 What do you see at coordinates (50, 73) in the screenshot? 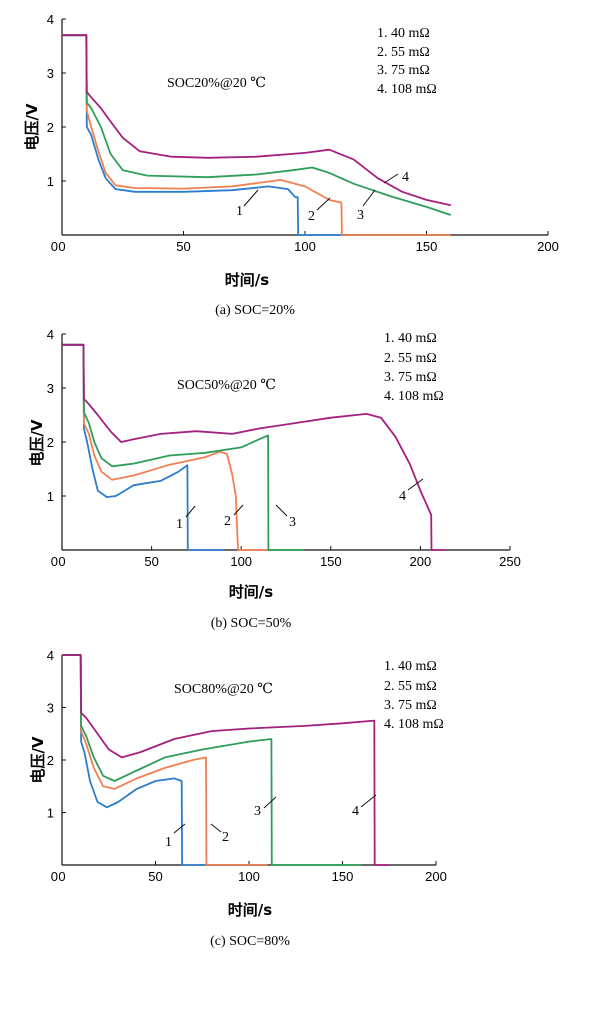
I see `y-tick-label-a: 3` at bounding box center [50, 73].